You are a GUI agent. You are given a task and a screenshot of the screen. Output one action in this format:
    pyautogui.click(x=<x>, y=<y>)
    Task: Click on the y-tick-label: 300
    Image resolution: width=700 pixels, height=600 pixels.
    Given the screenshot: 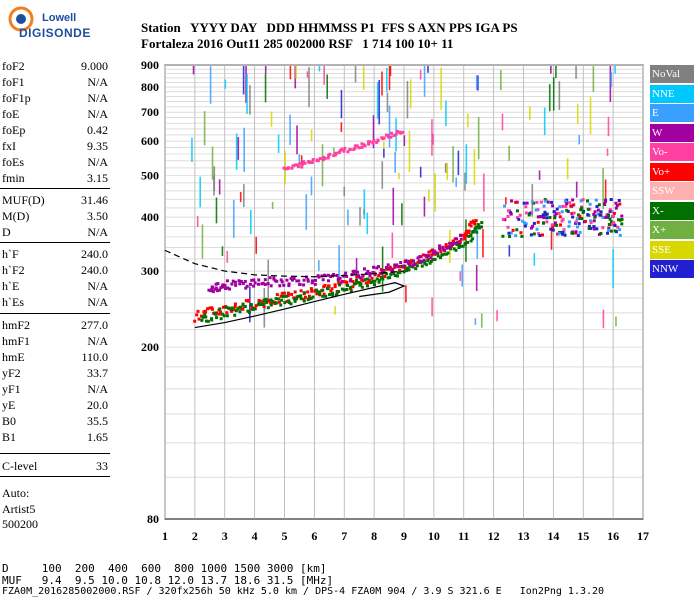 What is the action you would take?
    pyautogui.click(x=150, y=271)
    